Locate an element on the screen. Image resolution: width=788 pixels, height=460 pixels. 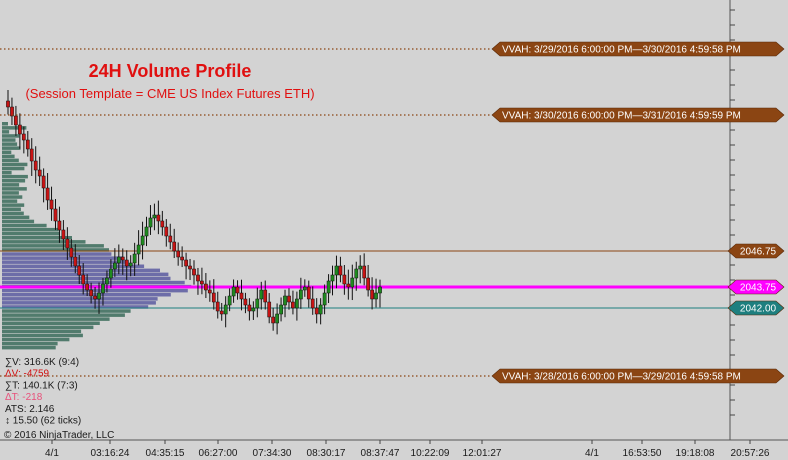
stat-line: ATS: 2.146 is located at coordinates (30, 409).